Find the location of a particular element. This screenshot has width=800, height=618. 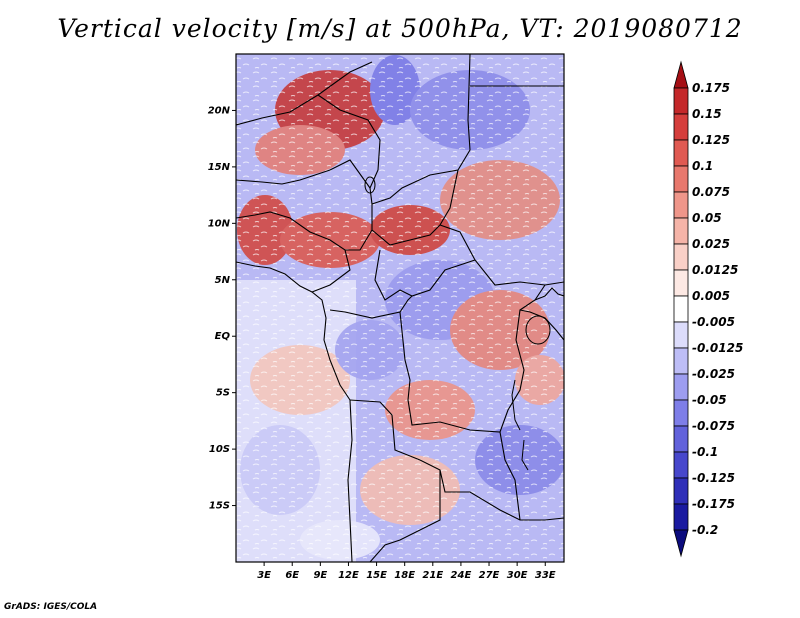

colorbar-label: -0.125 is located at coordinates (713, 478).